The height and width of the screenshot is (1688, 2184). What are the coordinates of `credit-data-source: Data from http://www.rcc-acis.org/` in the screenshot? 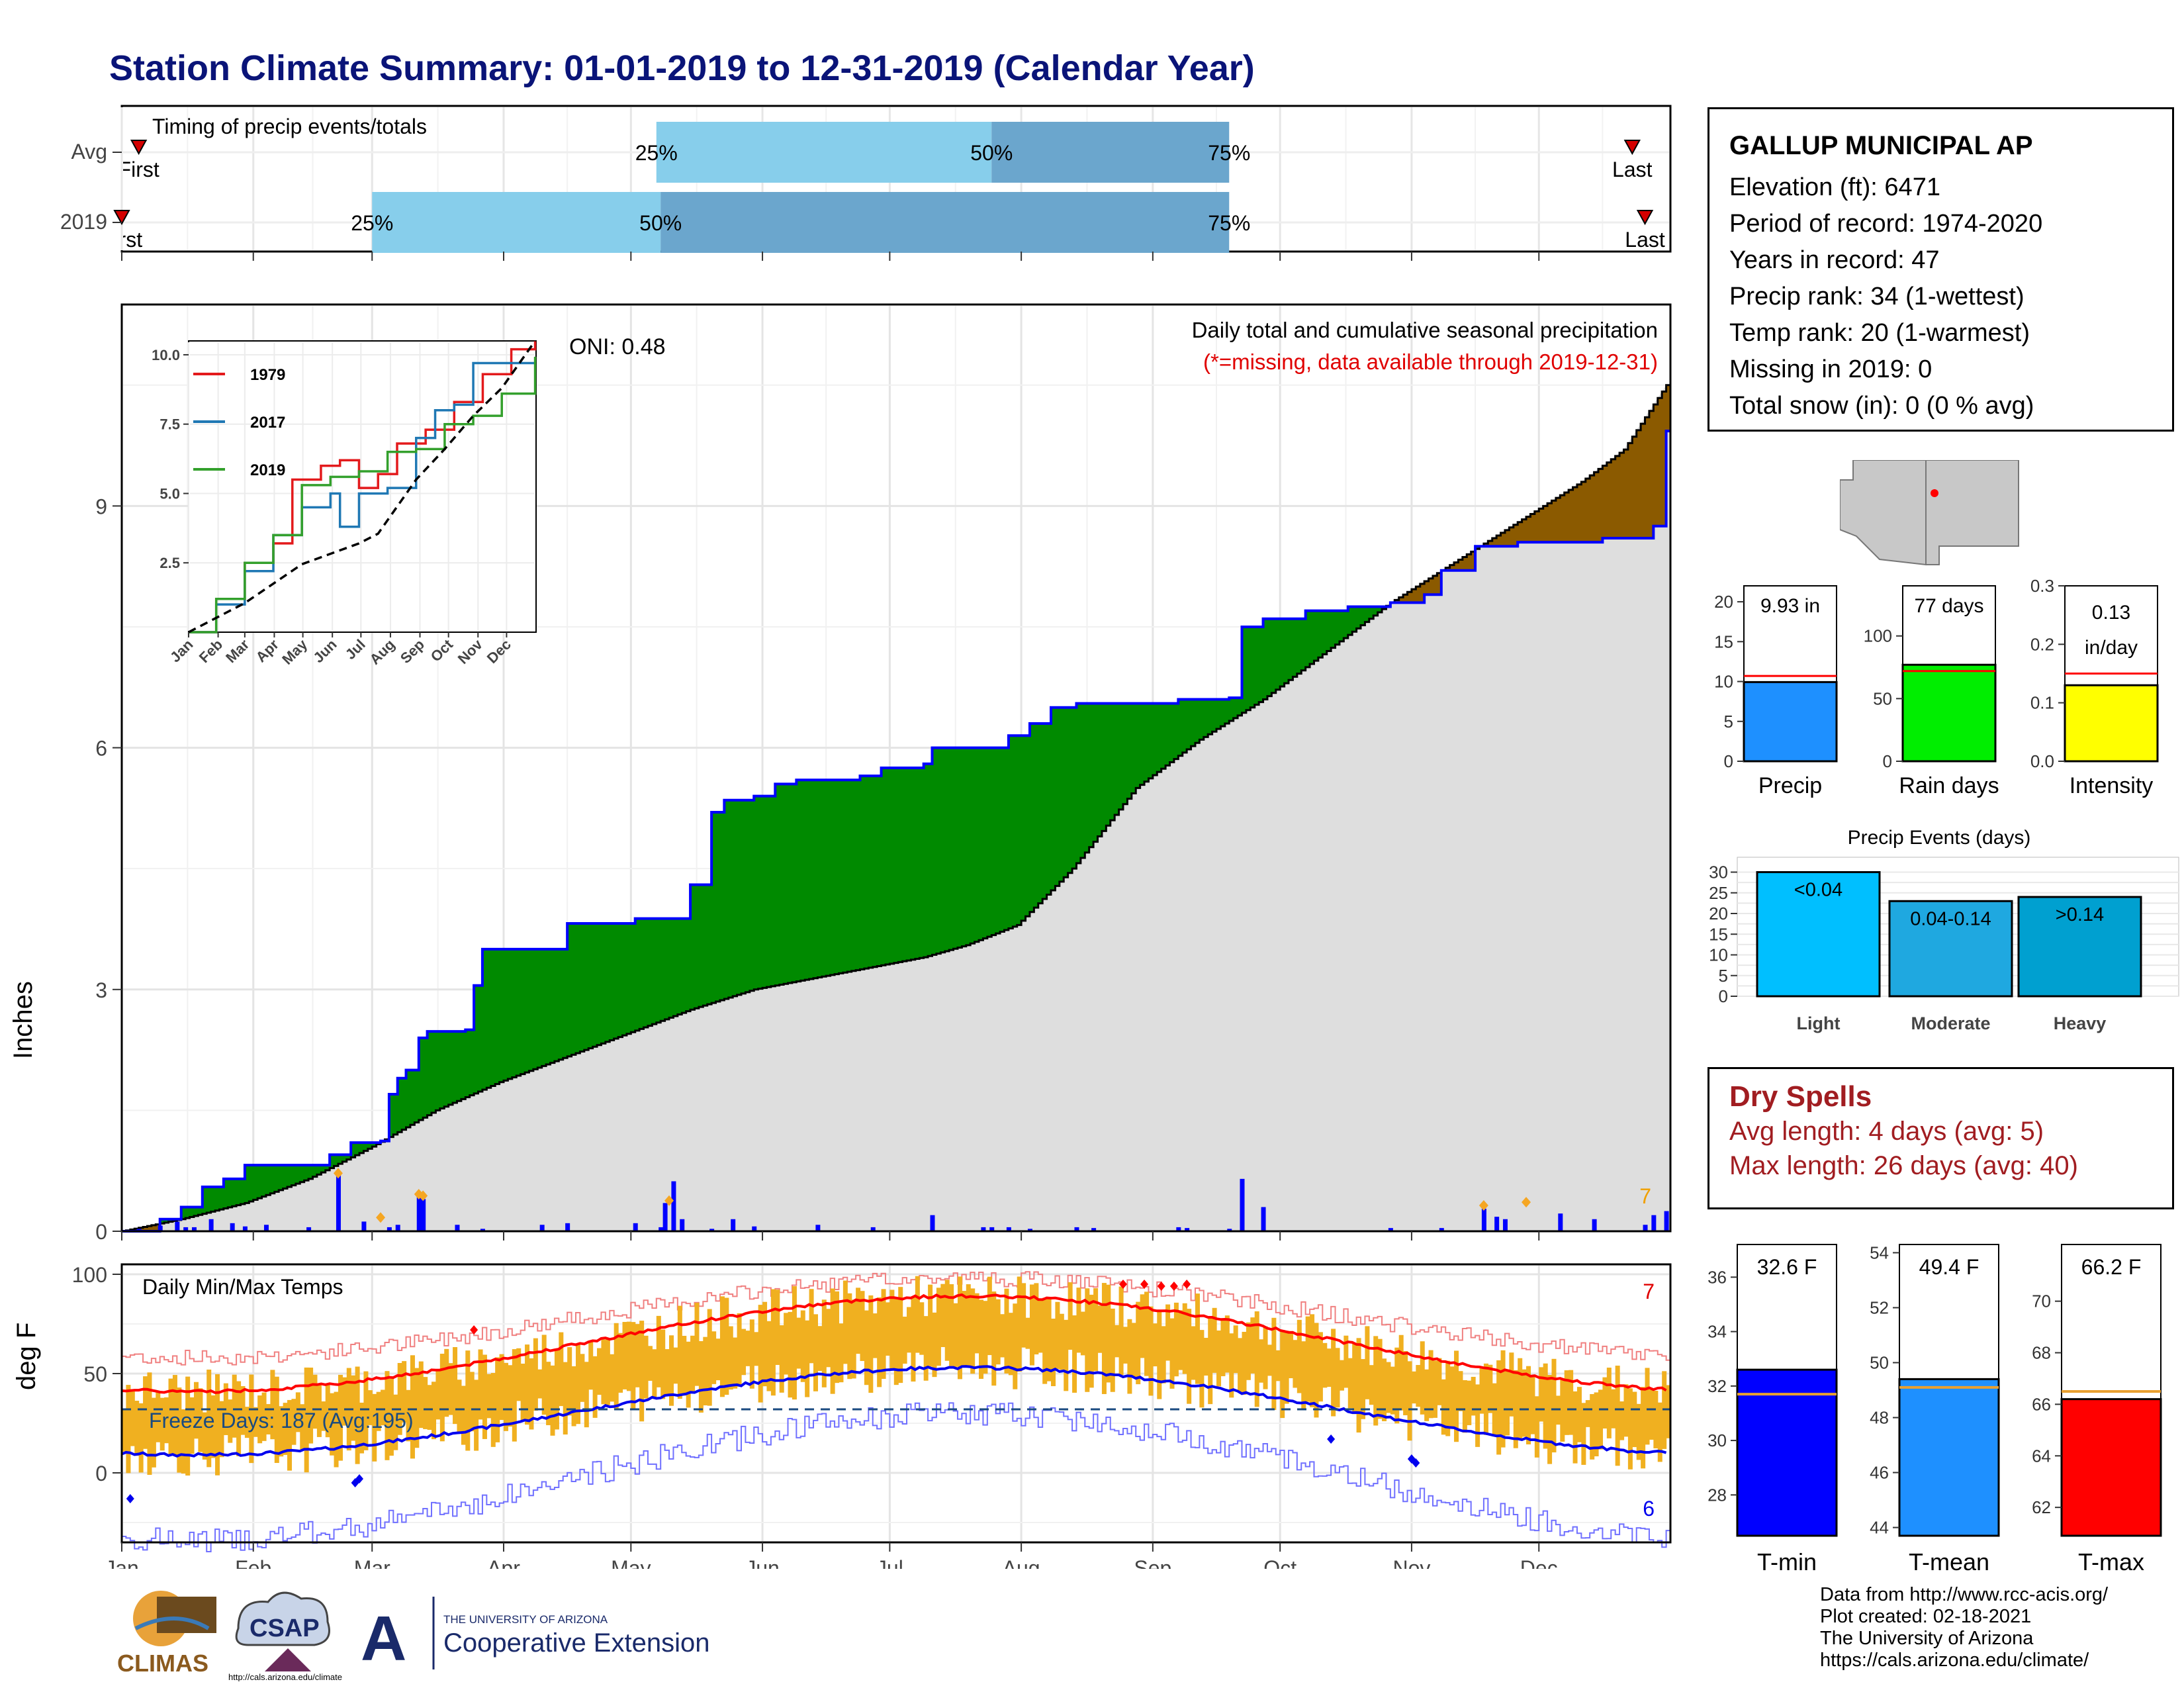 It's located at (1965, 1594).